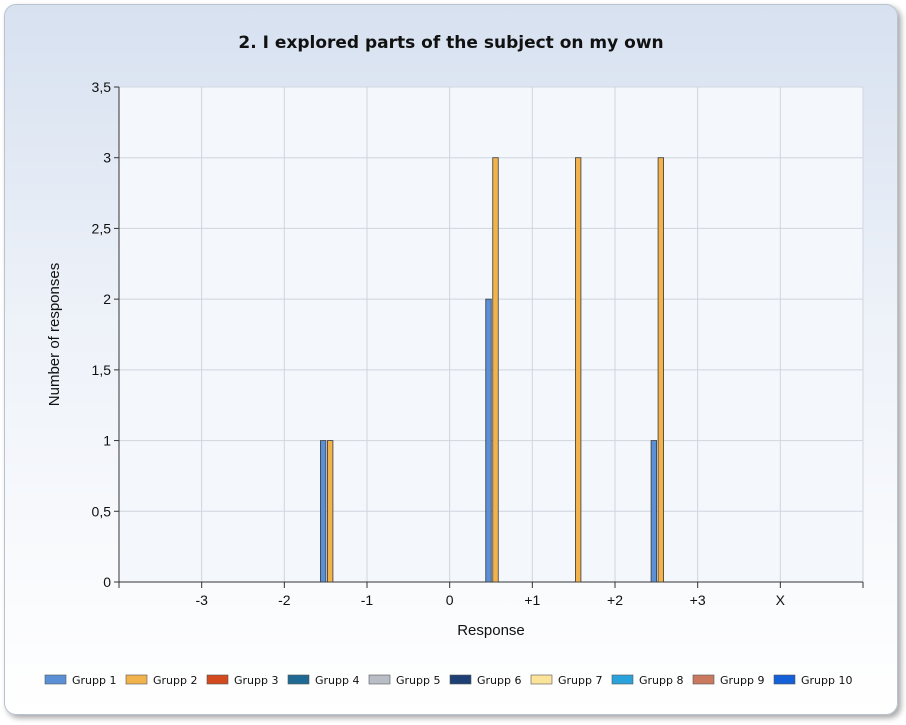  Describe the element at coordinates (578, 370) in the screenshot. I see `bar-grupp-2-+2` at that location.